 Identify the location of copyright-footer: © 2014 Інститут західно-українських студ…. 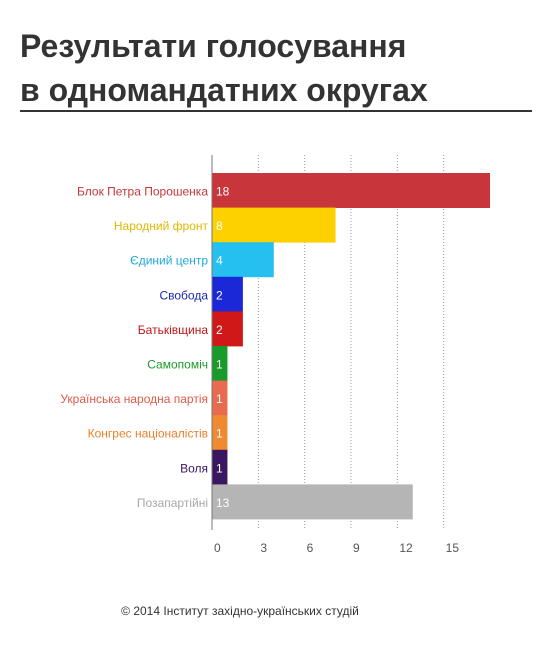
(240, 611).